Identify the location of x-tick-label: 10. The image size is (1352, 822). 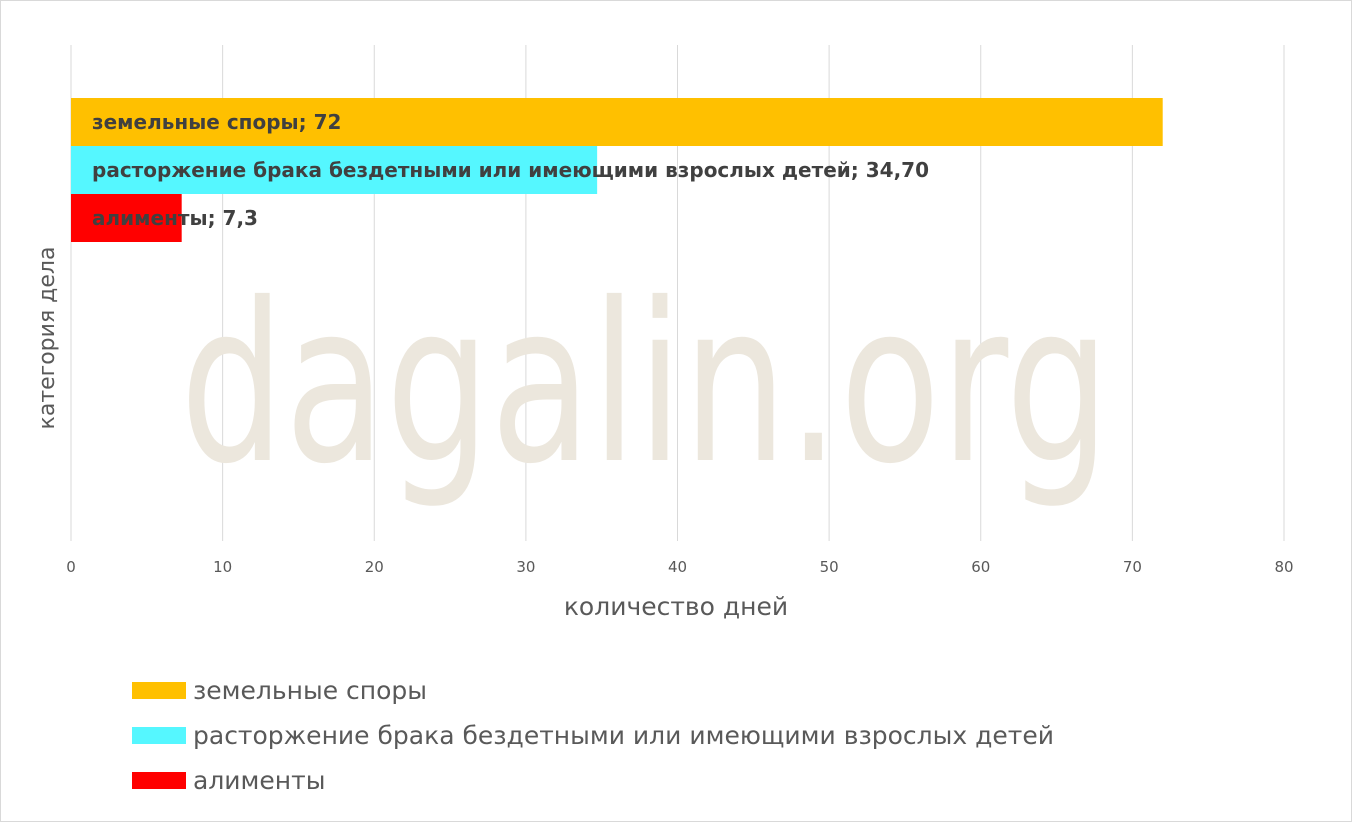
(222, 567).